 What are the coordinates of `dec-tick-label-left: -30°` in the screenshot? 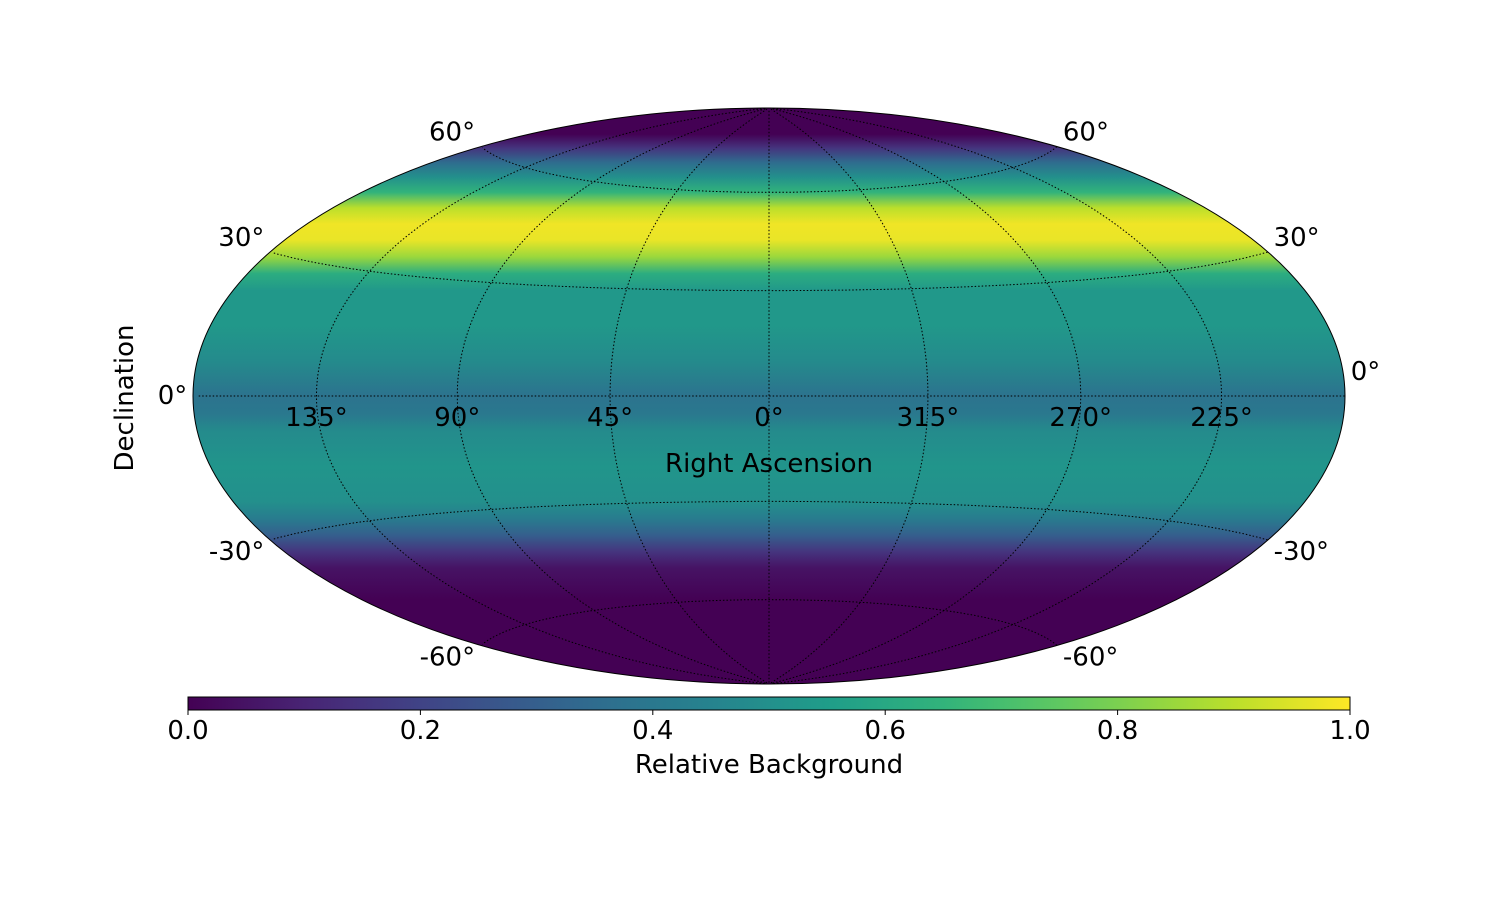 It's located at (236, 552).